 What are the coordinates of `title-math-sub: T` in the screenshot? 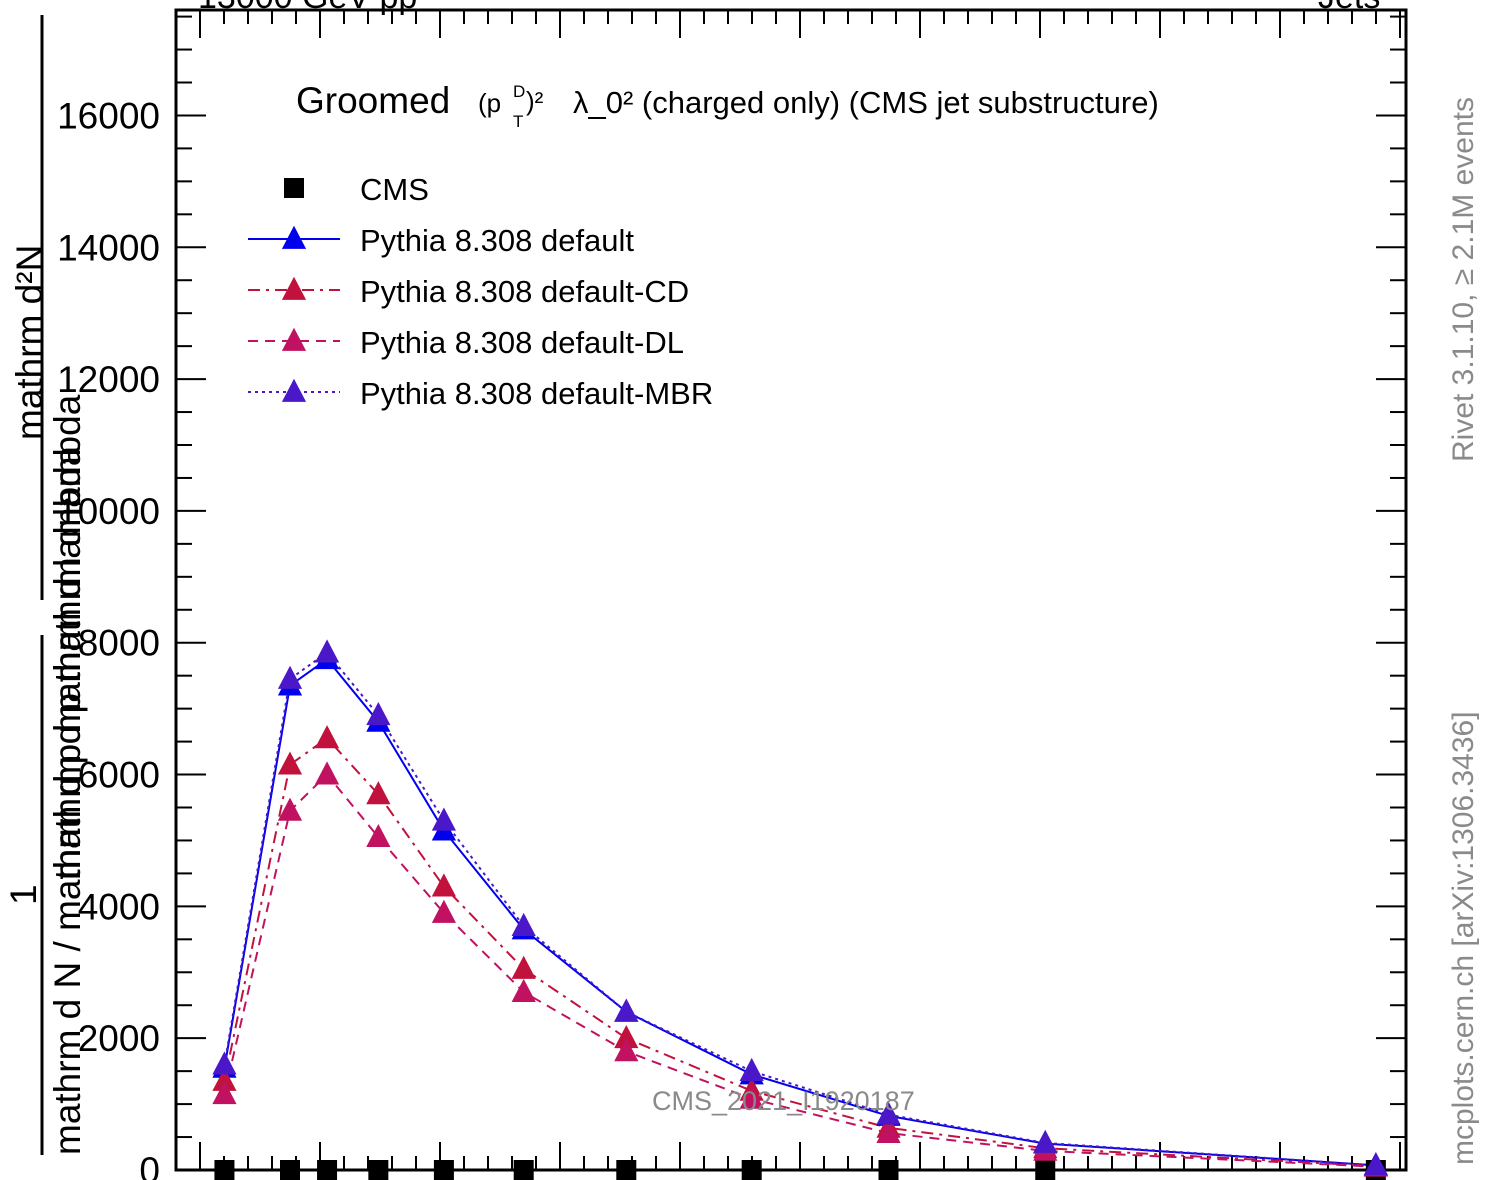 It's located at (518, 121).